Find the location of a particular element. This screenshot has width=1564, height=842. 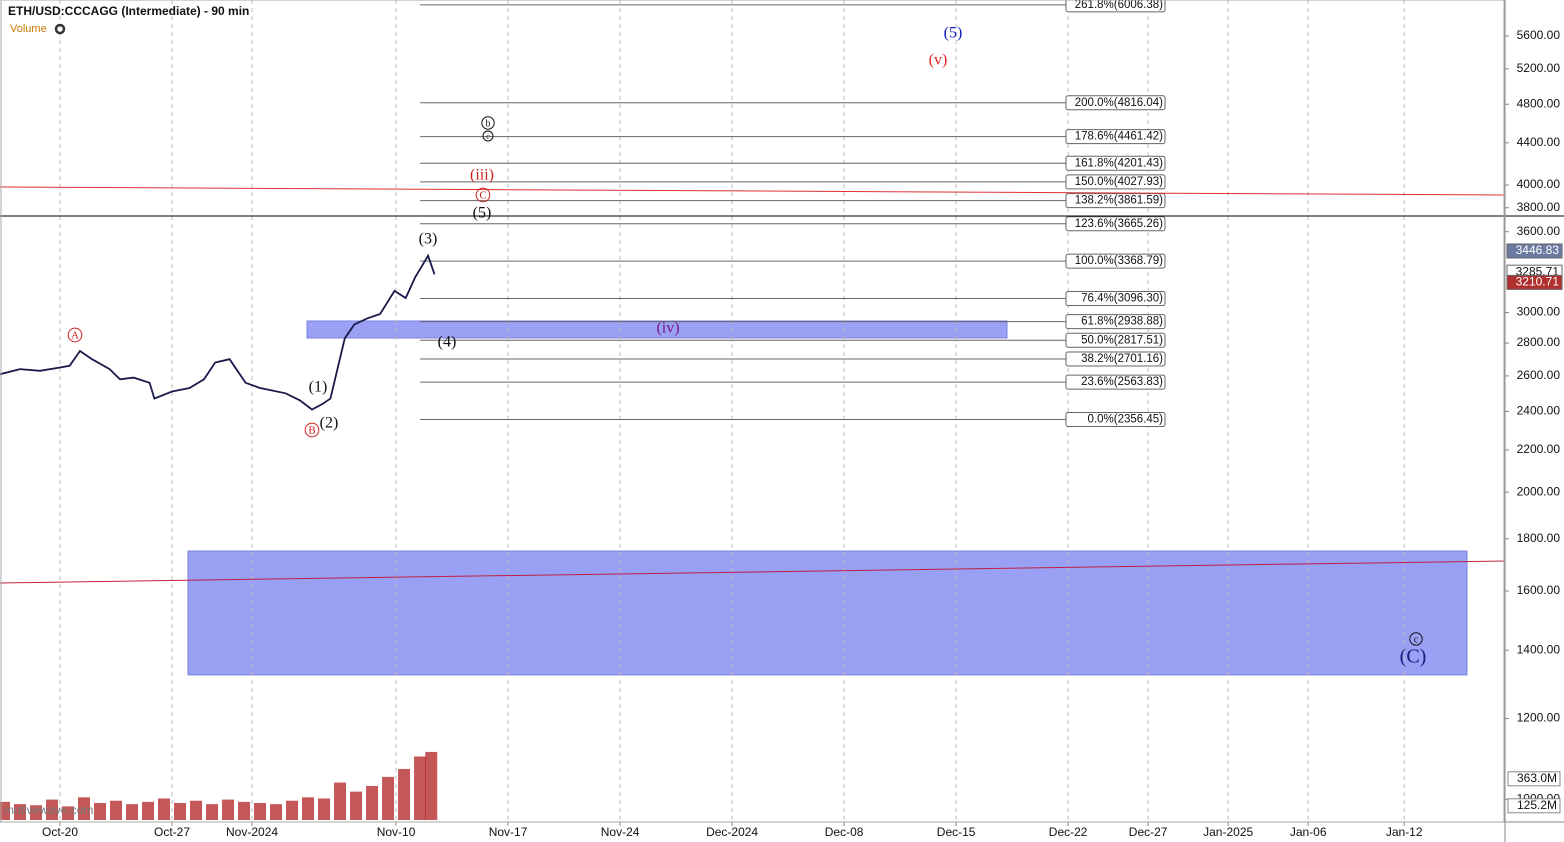

wave-label: (v) is located at coordinates (938, 60).